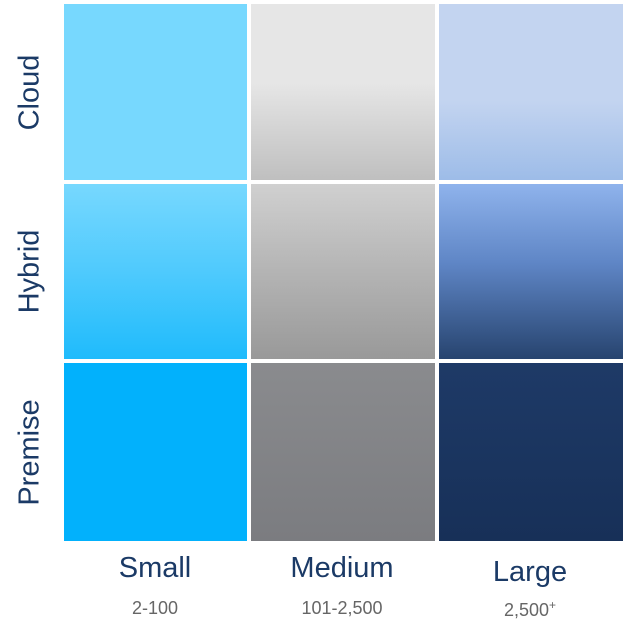  Describe the element at coordinates (531, 452) in the screenshot. I see `cell-premise-large` at that location.